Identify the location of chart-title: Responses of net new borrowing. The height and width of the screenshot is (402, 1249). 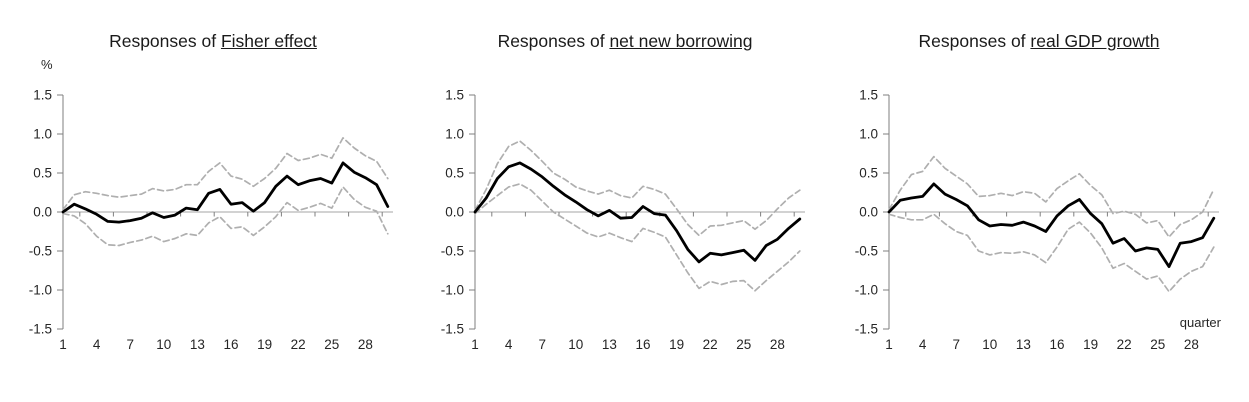
(625, 41).